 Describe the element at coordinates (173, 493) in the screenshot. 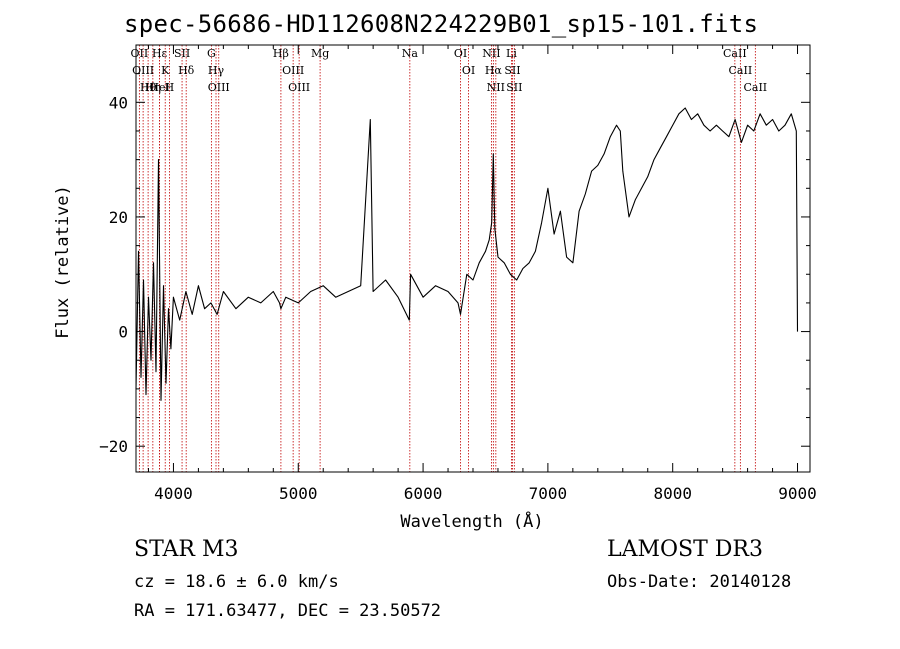

I see `x-tick-label: 4000` at that location.